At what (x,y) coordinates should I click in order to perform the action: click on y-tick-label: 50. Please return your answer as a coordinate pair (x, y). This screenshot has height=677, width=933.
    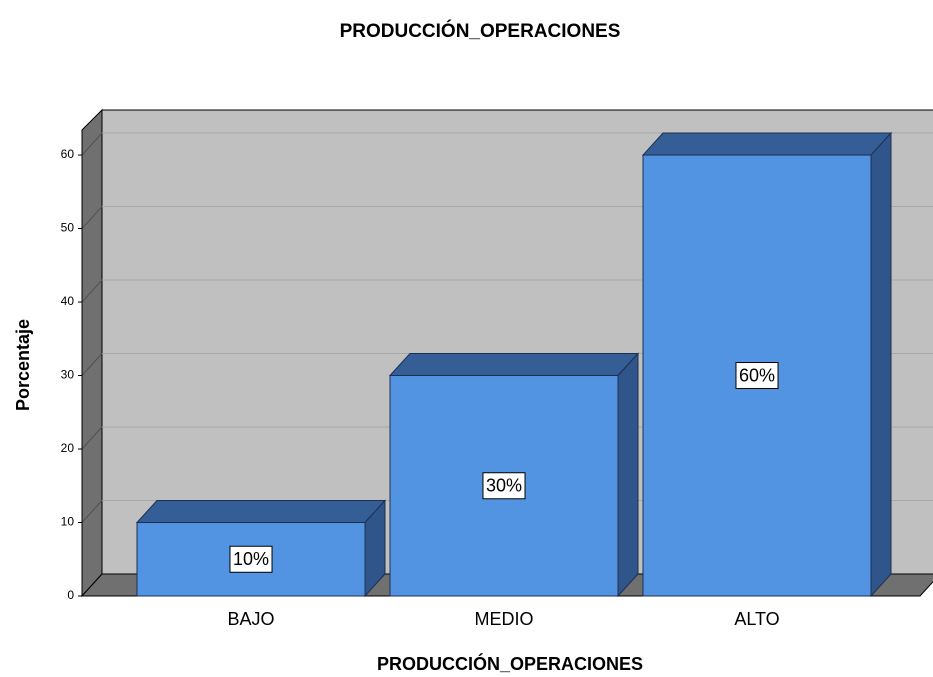
    Looking at the image, I should click on (68, 228).